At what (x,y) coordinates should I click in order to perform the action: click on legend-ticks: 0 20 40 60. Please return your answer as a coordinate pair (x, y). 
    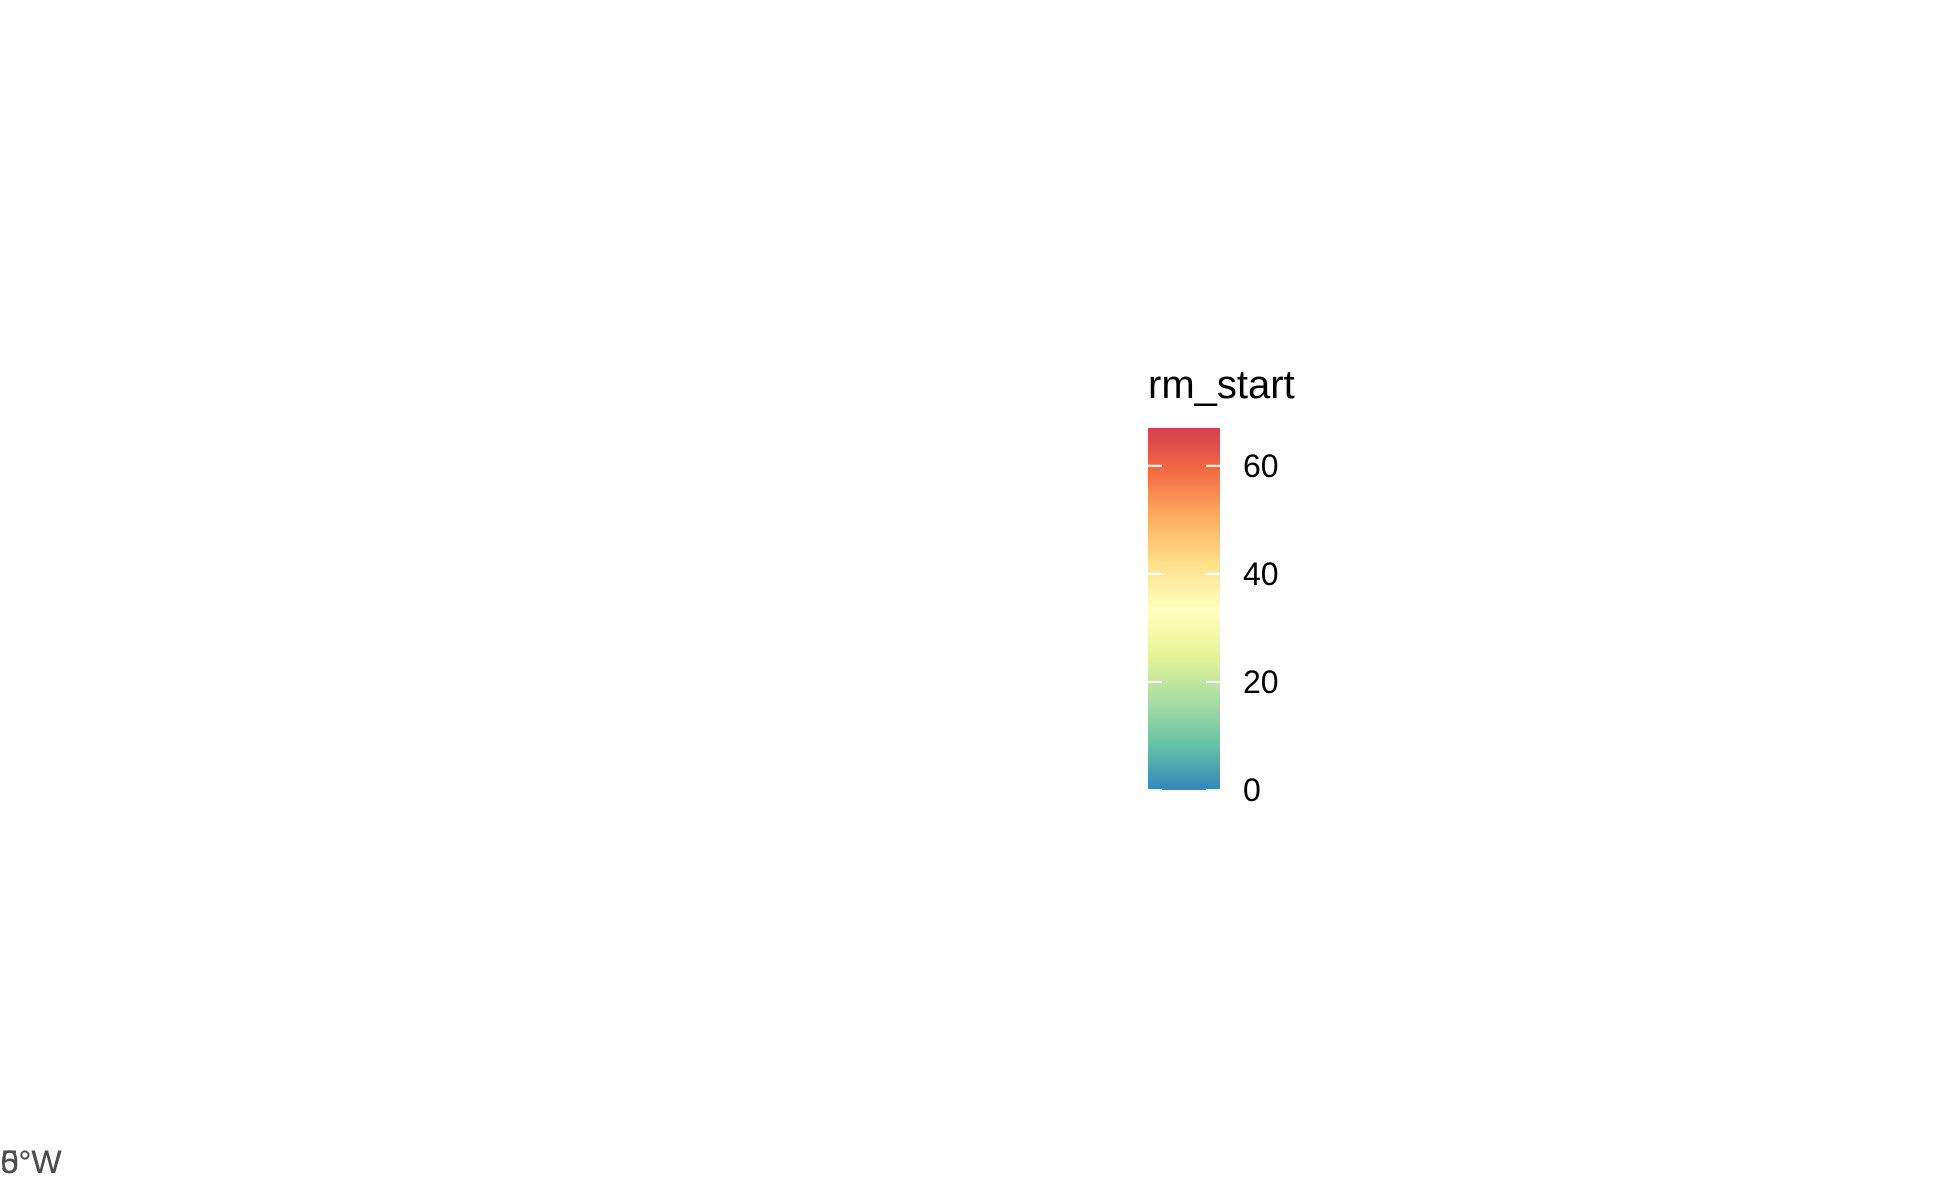
    Looking at the image, I should click on (1213, 628).